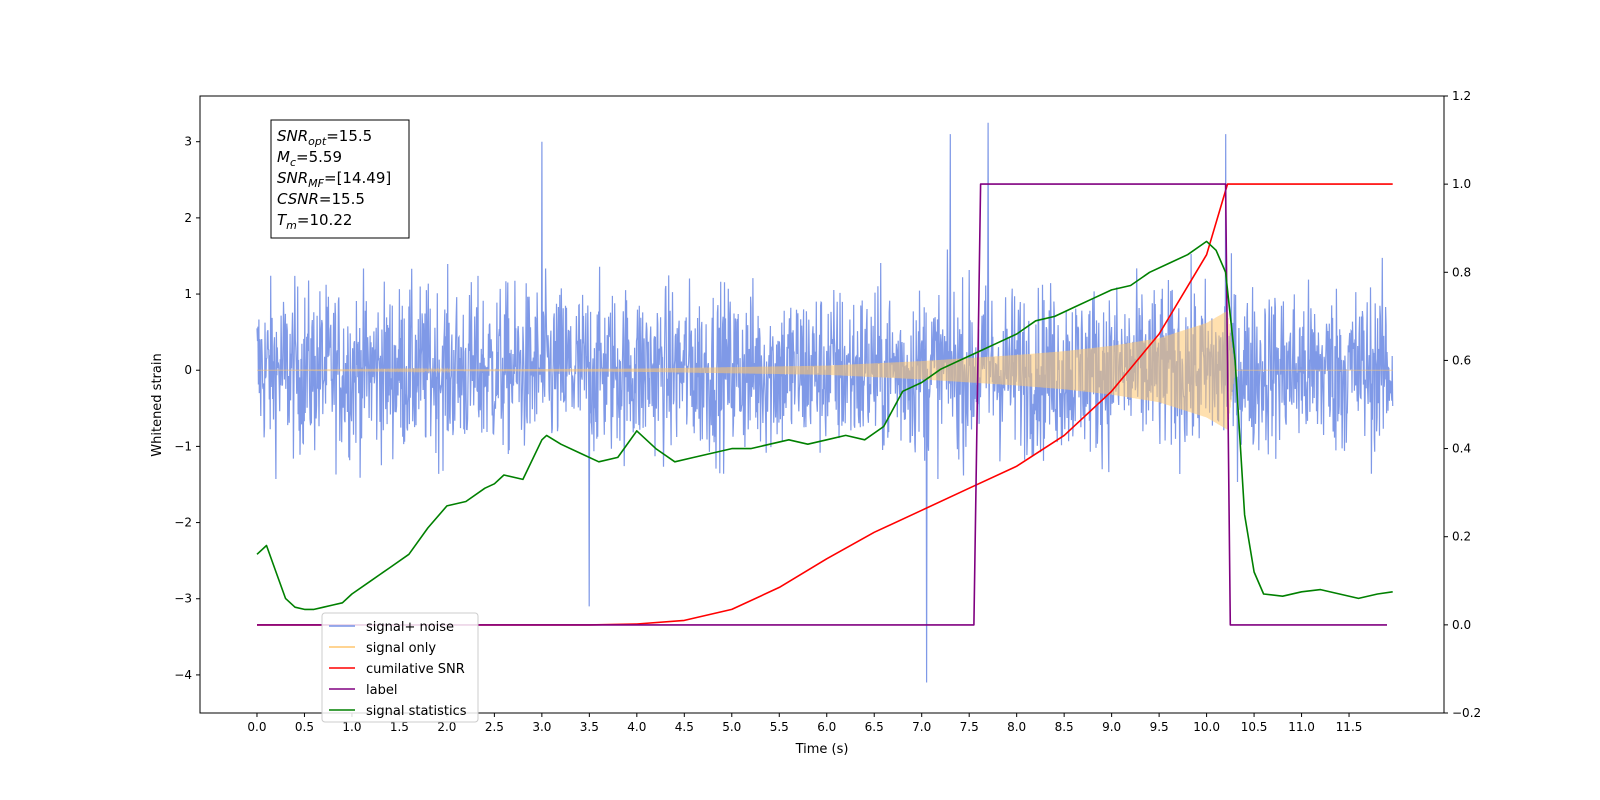 The image size is (1600, 800). Describe the element at coordinates (416, 711) in the screenshot. I see `legend-entry: signal statistics` at that location.